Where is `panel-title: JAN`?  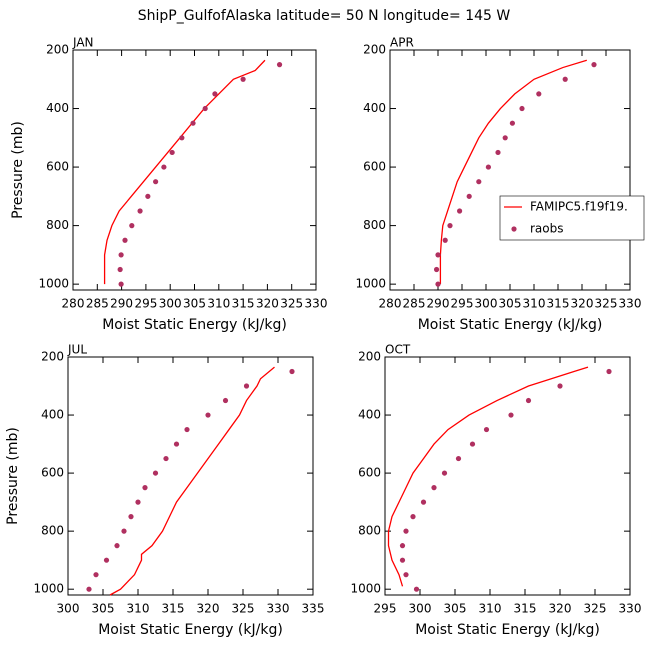
panel-title: JAN is located at coordinates (83, 43).